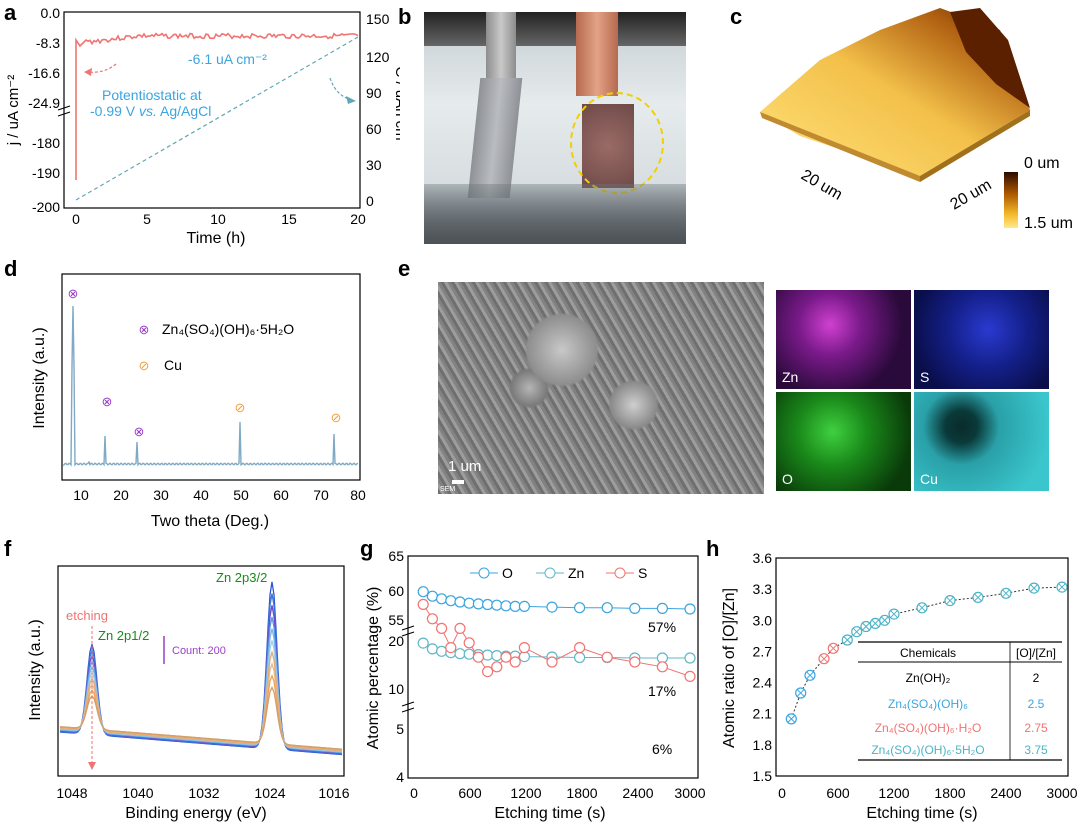 This screenshot has height=824, width=1080. What do you see at coordinates (553, 667) in the screenshot?
I see `panel-g-frame` at bounding box center [553, 667].